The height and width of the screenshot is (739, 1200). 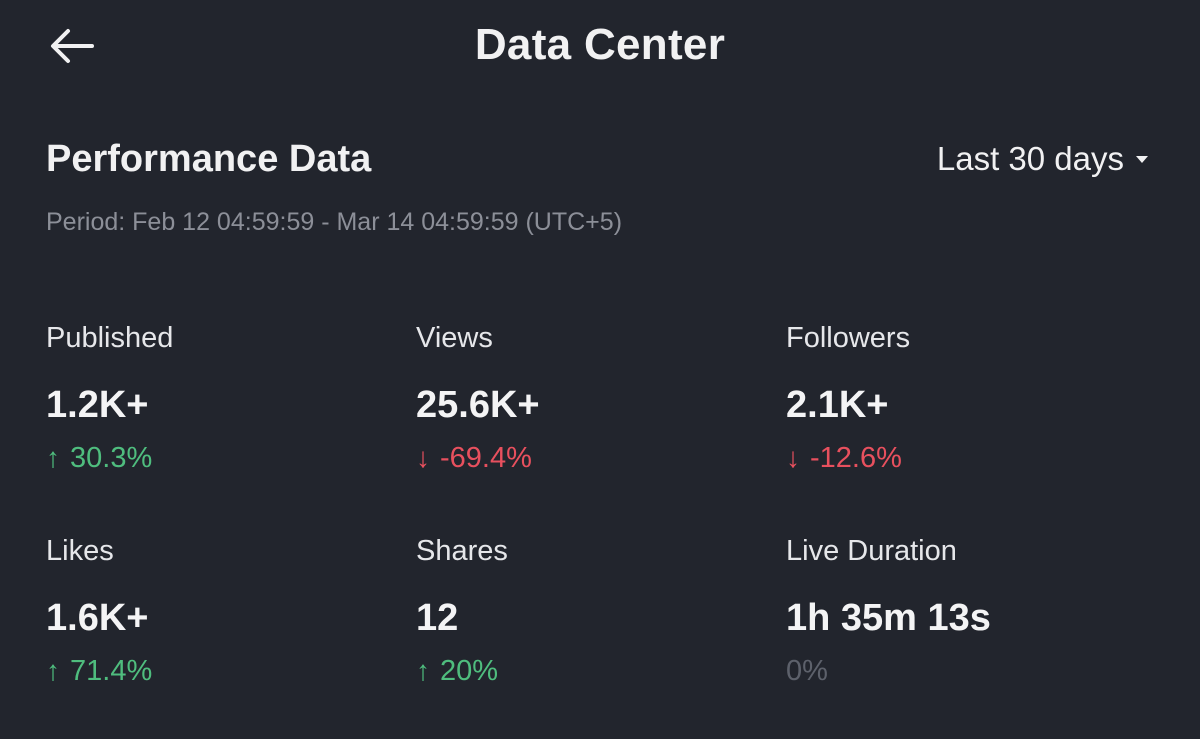 I want to click on metric-label: Likes, so click(x=80, y=551).